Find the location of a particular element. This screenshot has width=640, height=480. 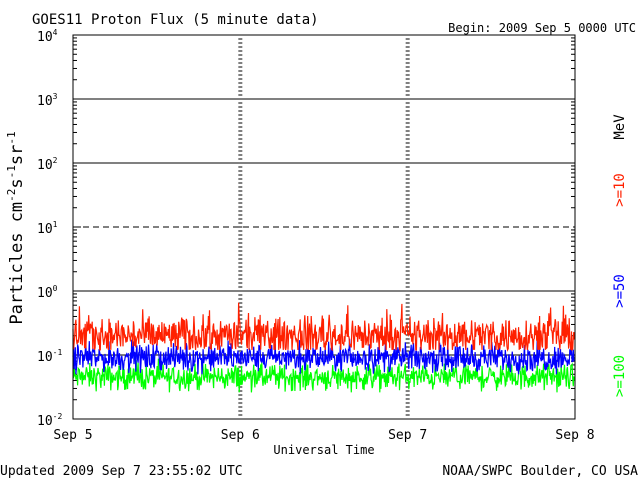

y-tick-label: 10⁻¹ is located at coordinates (49, 356).